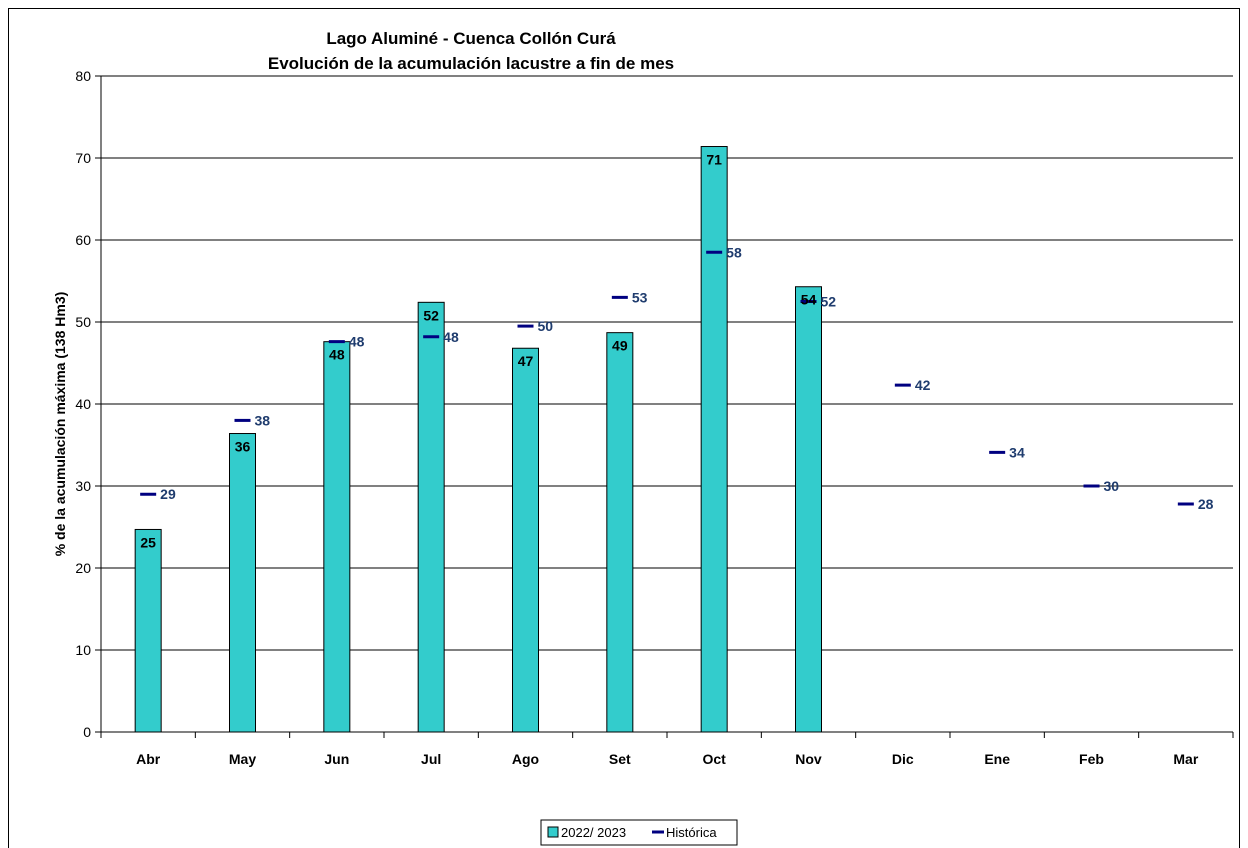  What do you see at coordinates (83, 650) in the screenshot?
I see `y-tick-label-10: 10` at bounding box center [83, 650].